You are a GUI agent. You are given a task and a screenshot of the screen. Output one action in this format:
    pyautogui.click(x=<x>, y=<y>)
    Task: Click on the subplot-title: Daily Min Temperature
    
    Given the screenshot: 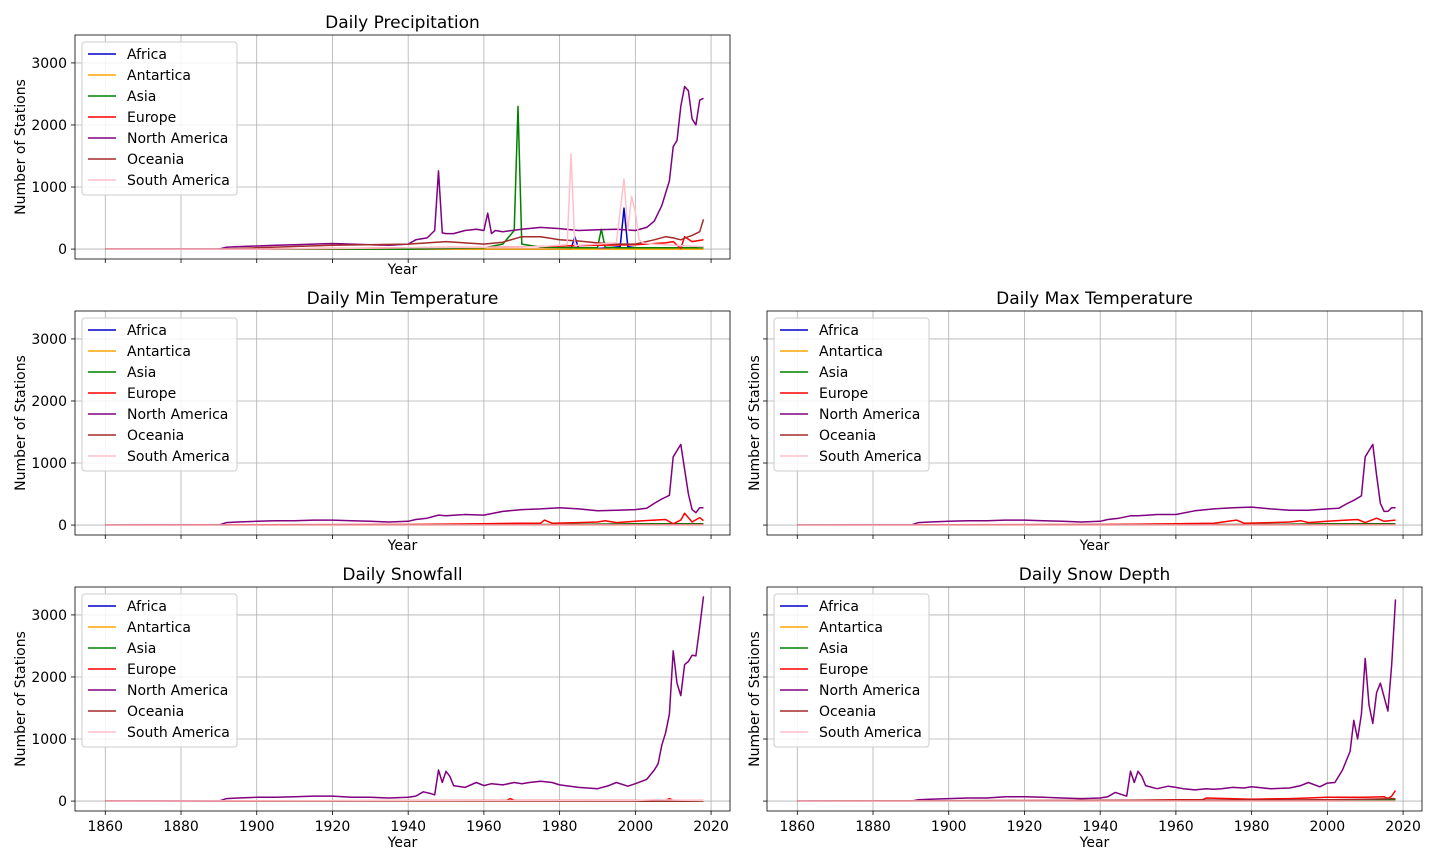 What is the action you would take?
    pyautogui.click(x=403, y=299)
    